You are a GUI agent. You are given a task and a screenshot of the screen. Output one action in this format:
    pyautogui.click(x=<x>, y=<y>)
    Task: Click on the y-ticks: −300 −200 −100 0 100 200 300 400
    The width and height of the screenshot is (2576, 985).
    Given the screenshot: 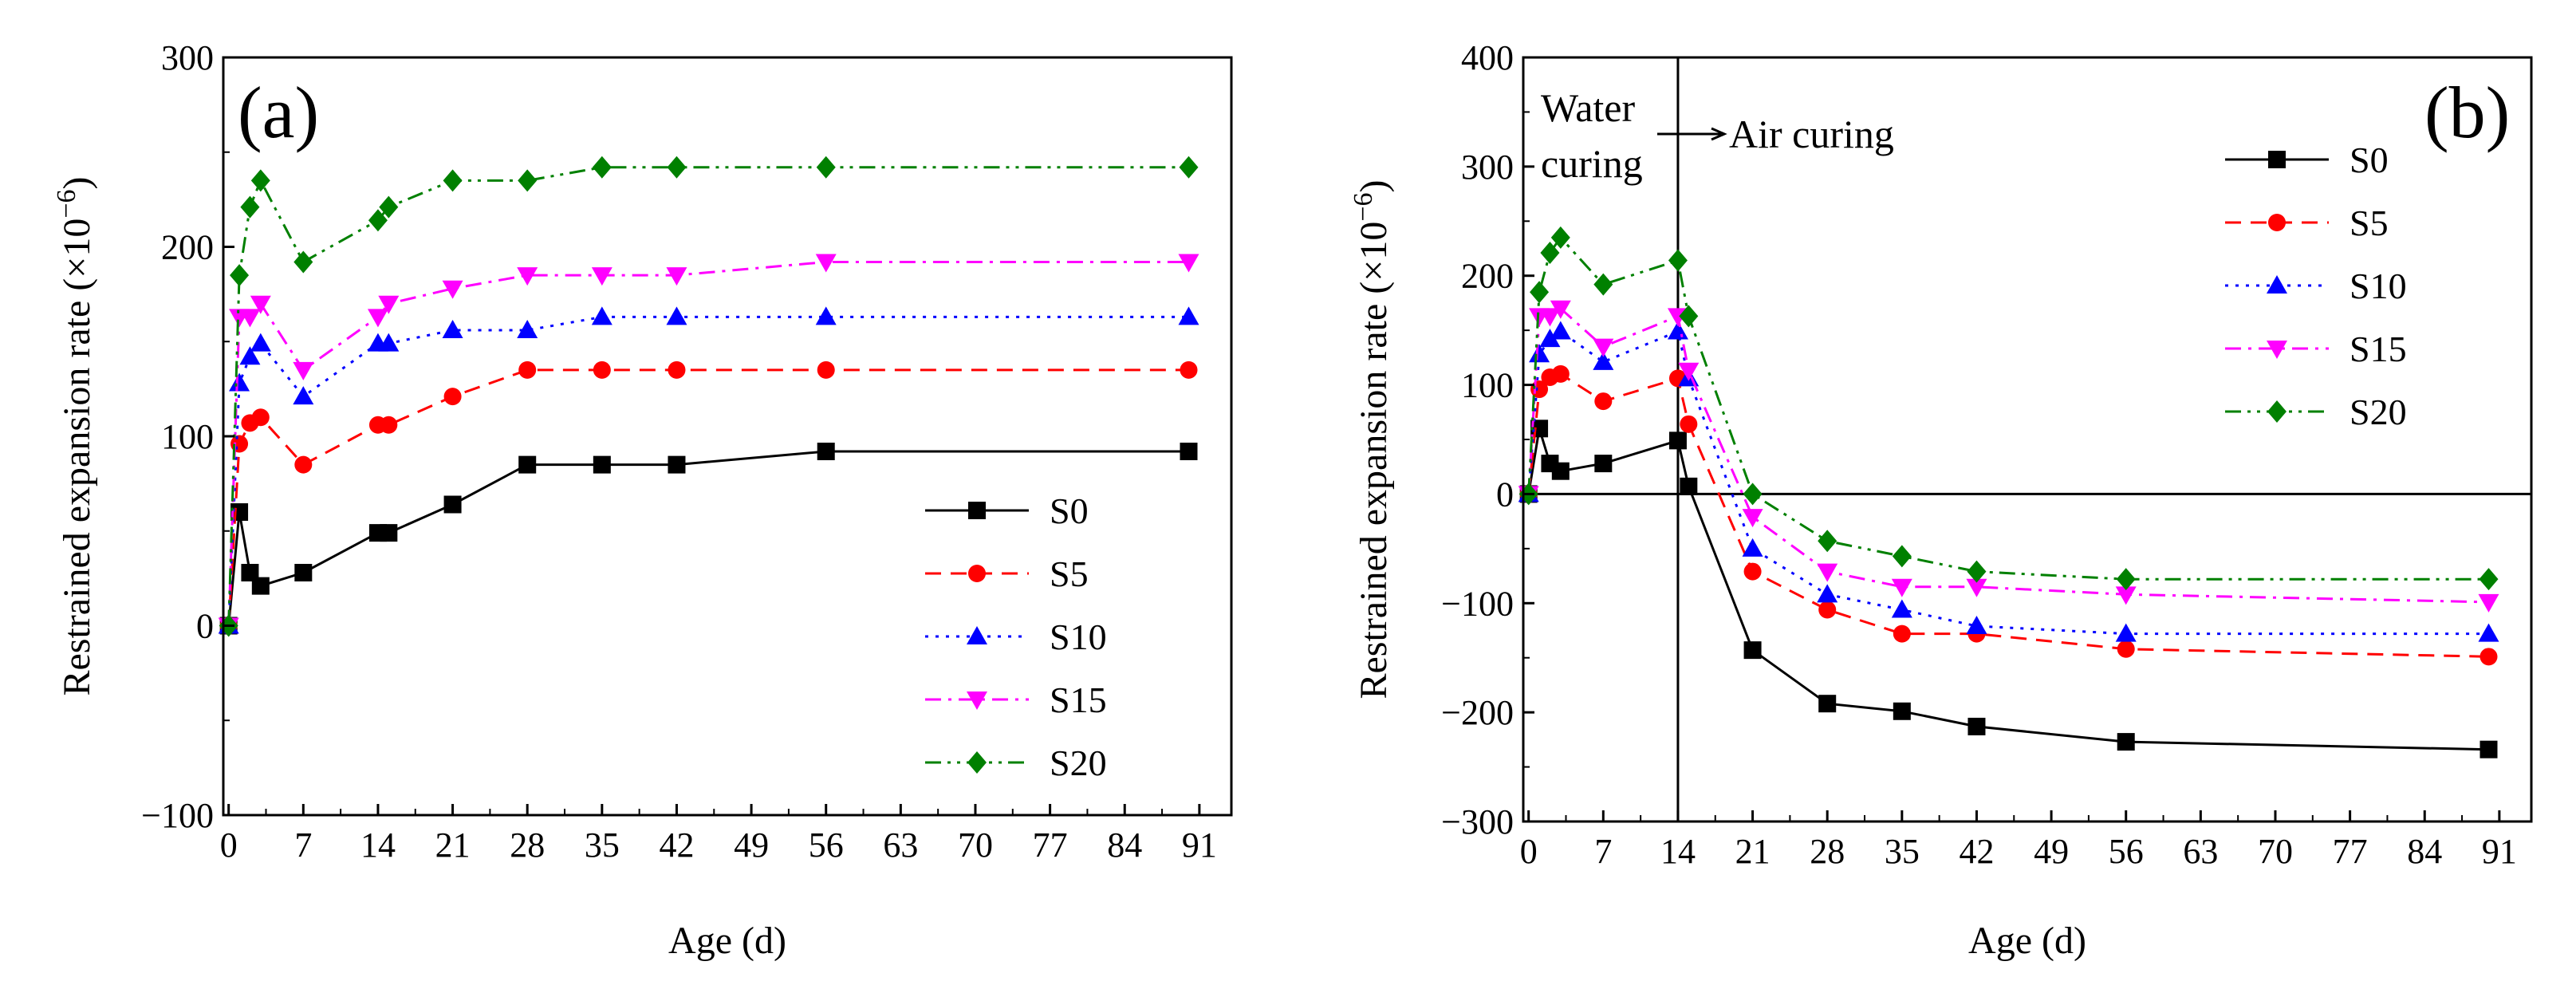 What is the action you would take?
    pyautogui.click(x=1487, y=439)
    